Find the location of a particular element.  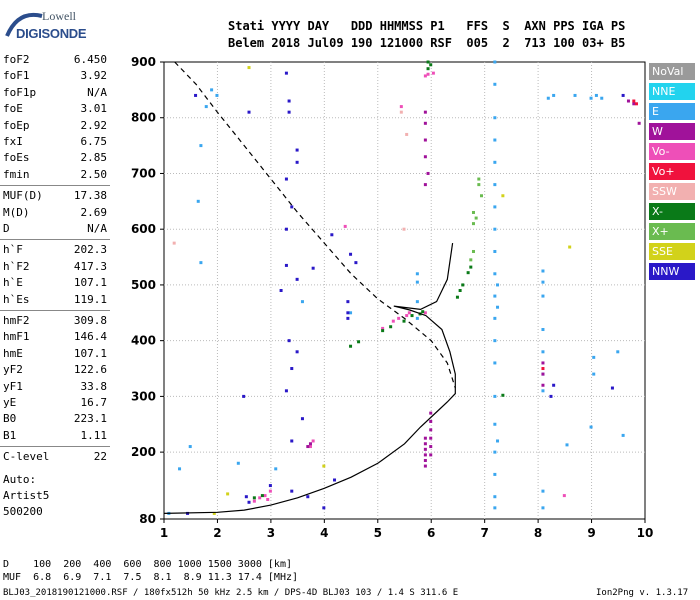

param-value: 2.50 is located at coordinates (94, 174).